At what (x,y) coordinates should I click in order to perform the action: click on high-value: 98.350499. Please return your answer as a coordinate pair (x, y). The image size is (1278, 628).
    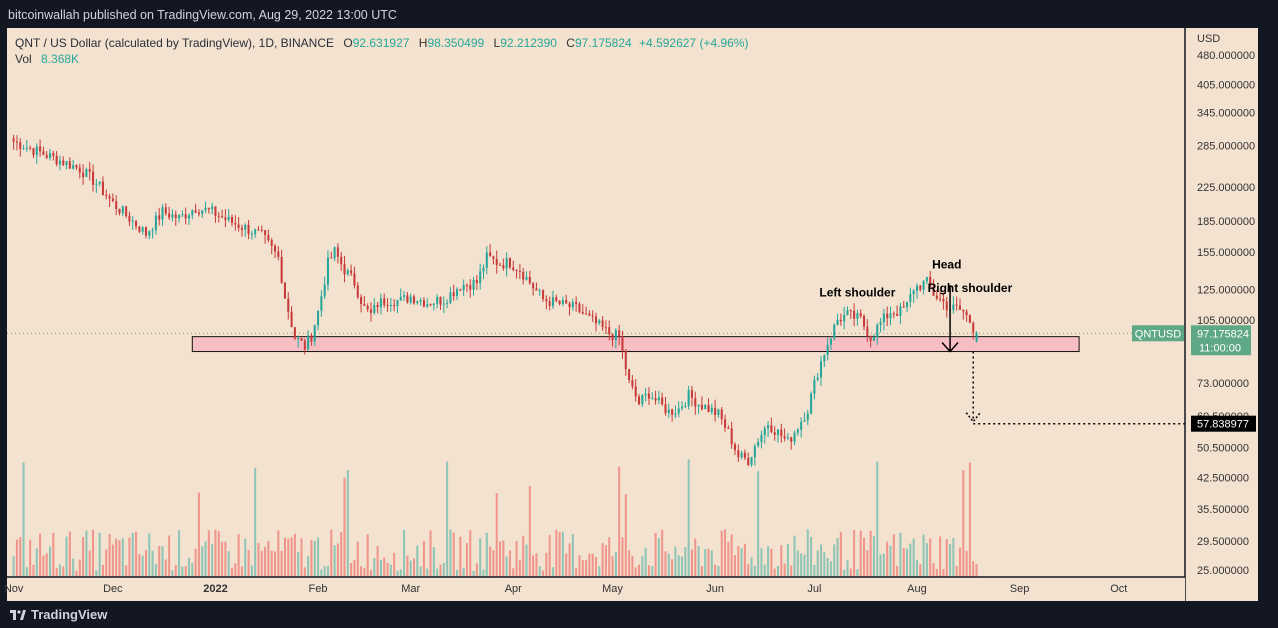
    Looking at the image, I should click on (456, 43).